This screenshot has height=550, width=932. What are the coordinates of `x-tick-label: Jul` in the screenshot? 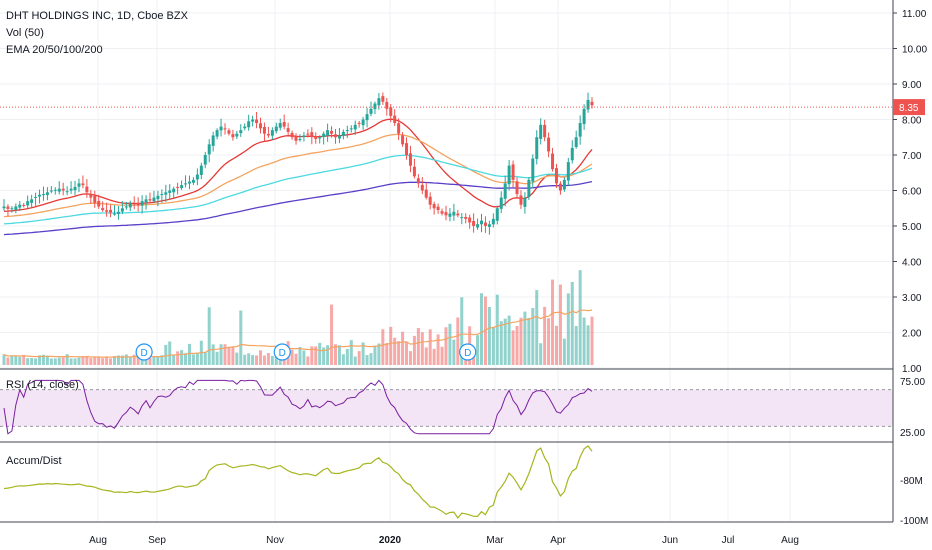 It's located at (728, 540).